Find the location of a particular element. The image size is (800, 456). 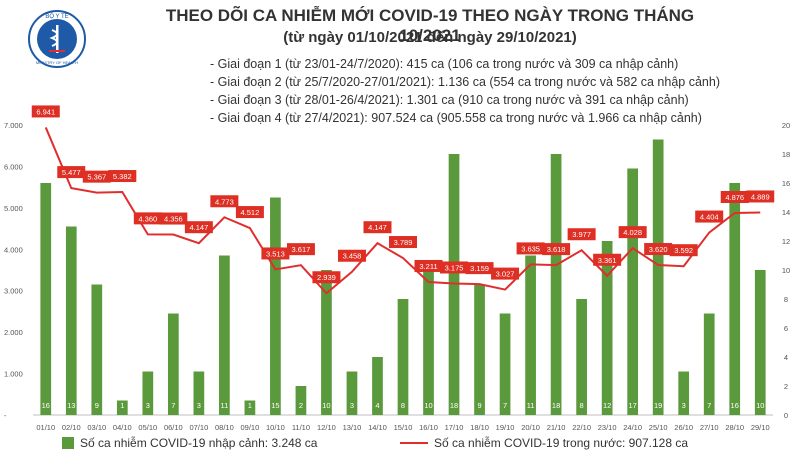

y-right-tick-label: 8 is located at coordinates (786, 299).